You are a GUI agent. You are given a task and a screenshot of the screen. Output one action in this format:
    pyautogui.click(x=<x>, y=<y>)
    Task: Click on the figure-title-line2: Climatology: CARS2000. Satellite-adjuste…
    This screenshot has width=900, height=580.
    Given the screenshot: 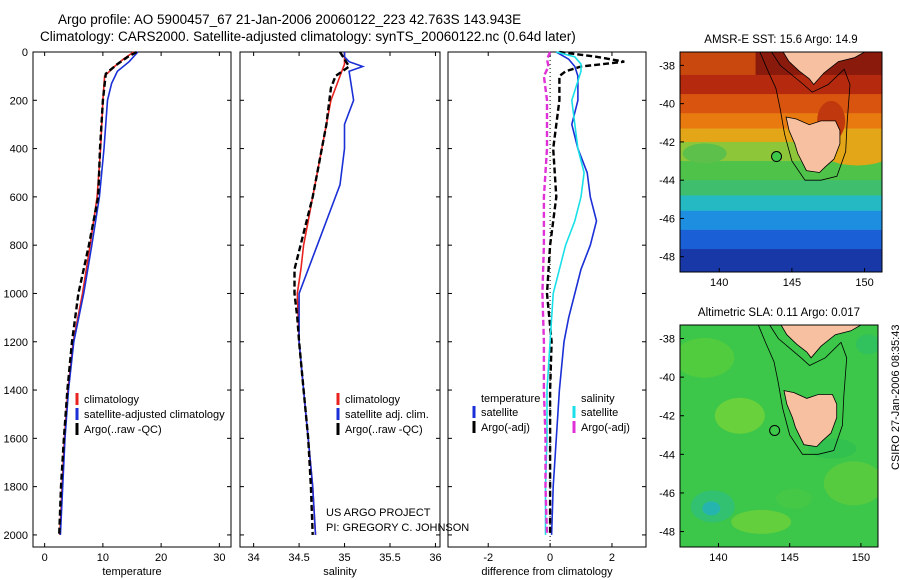 What is the action you would take?
    pyautogui.click(x=308, y=36)
    